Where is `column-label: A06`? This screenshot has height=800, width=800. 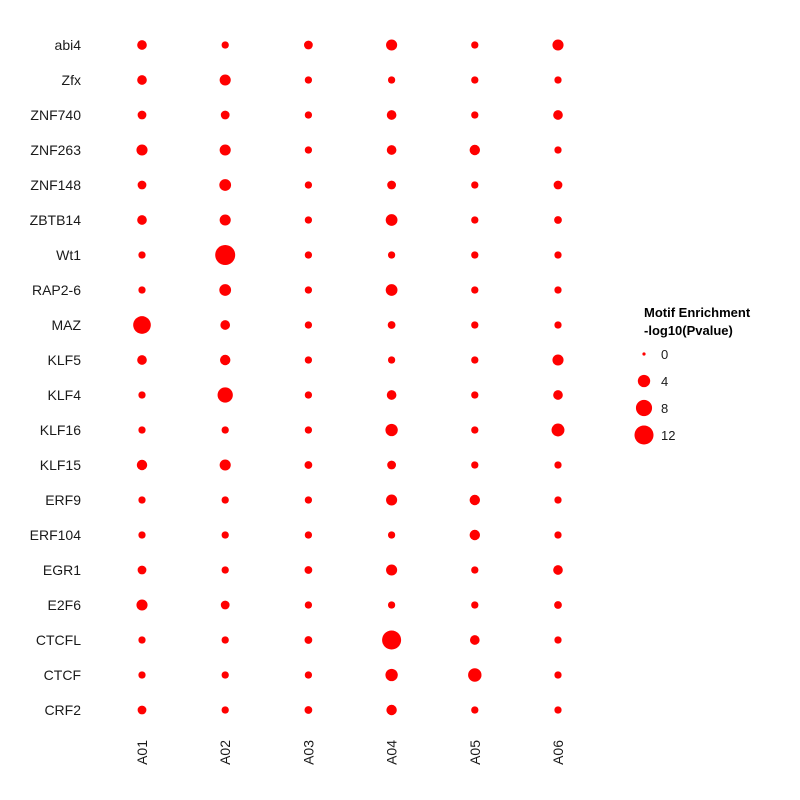
column-label: A06 is located at coordinates (558, 752).